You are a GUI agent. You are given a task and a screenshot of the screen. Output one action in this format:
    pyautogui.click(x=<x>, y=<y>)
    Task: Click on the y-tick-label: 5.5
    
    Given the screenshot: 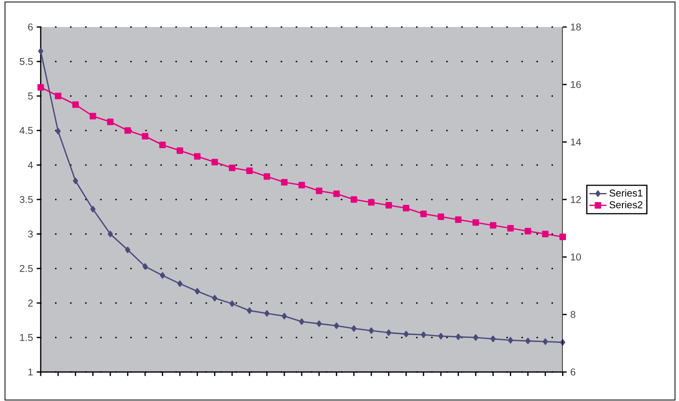 What is the action you would take?
    pyautogui.click(x=26, y=61)
    